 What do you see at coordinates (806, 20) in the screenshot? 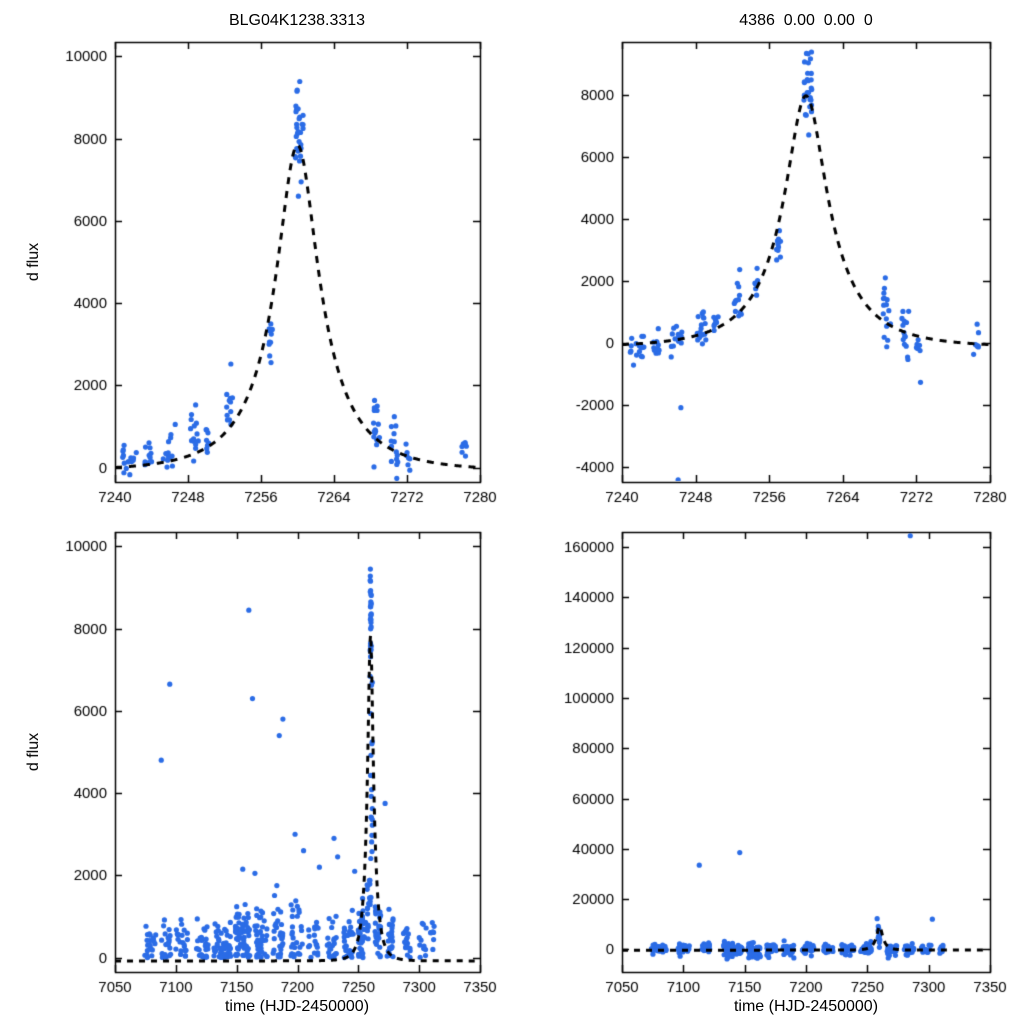
I see `chart-title-top-right: 4386 0.00 0.00 0` at bounding box center [806, 20].